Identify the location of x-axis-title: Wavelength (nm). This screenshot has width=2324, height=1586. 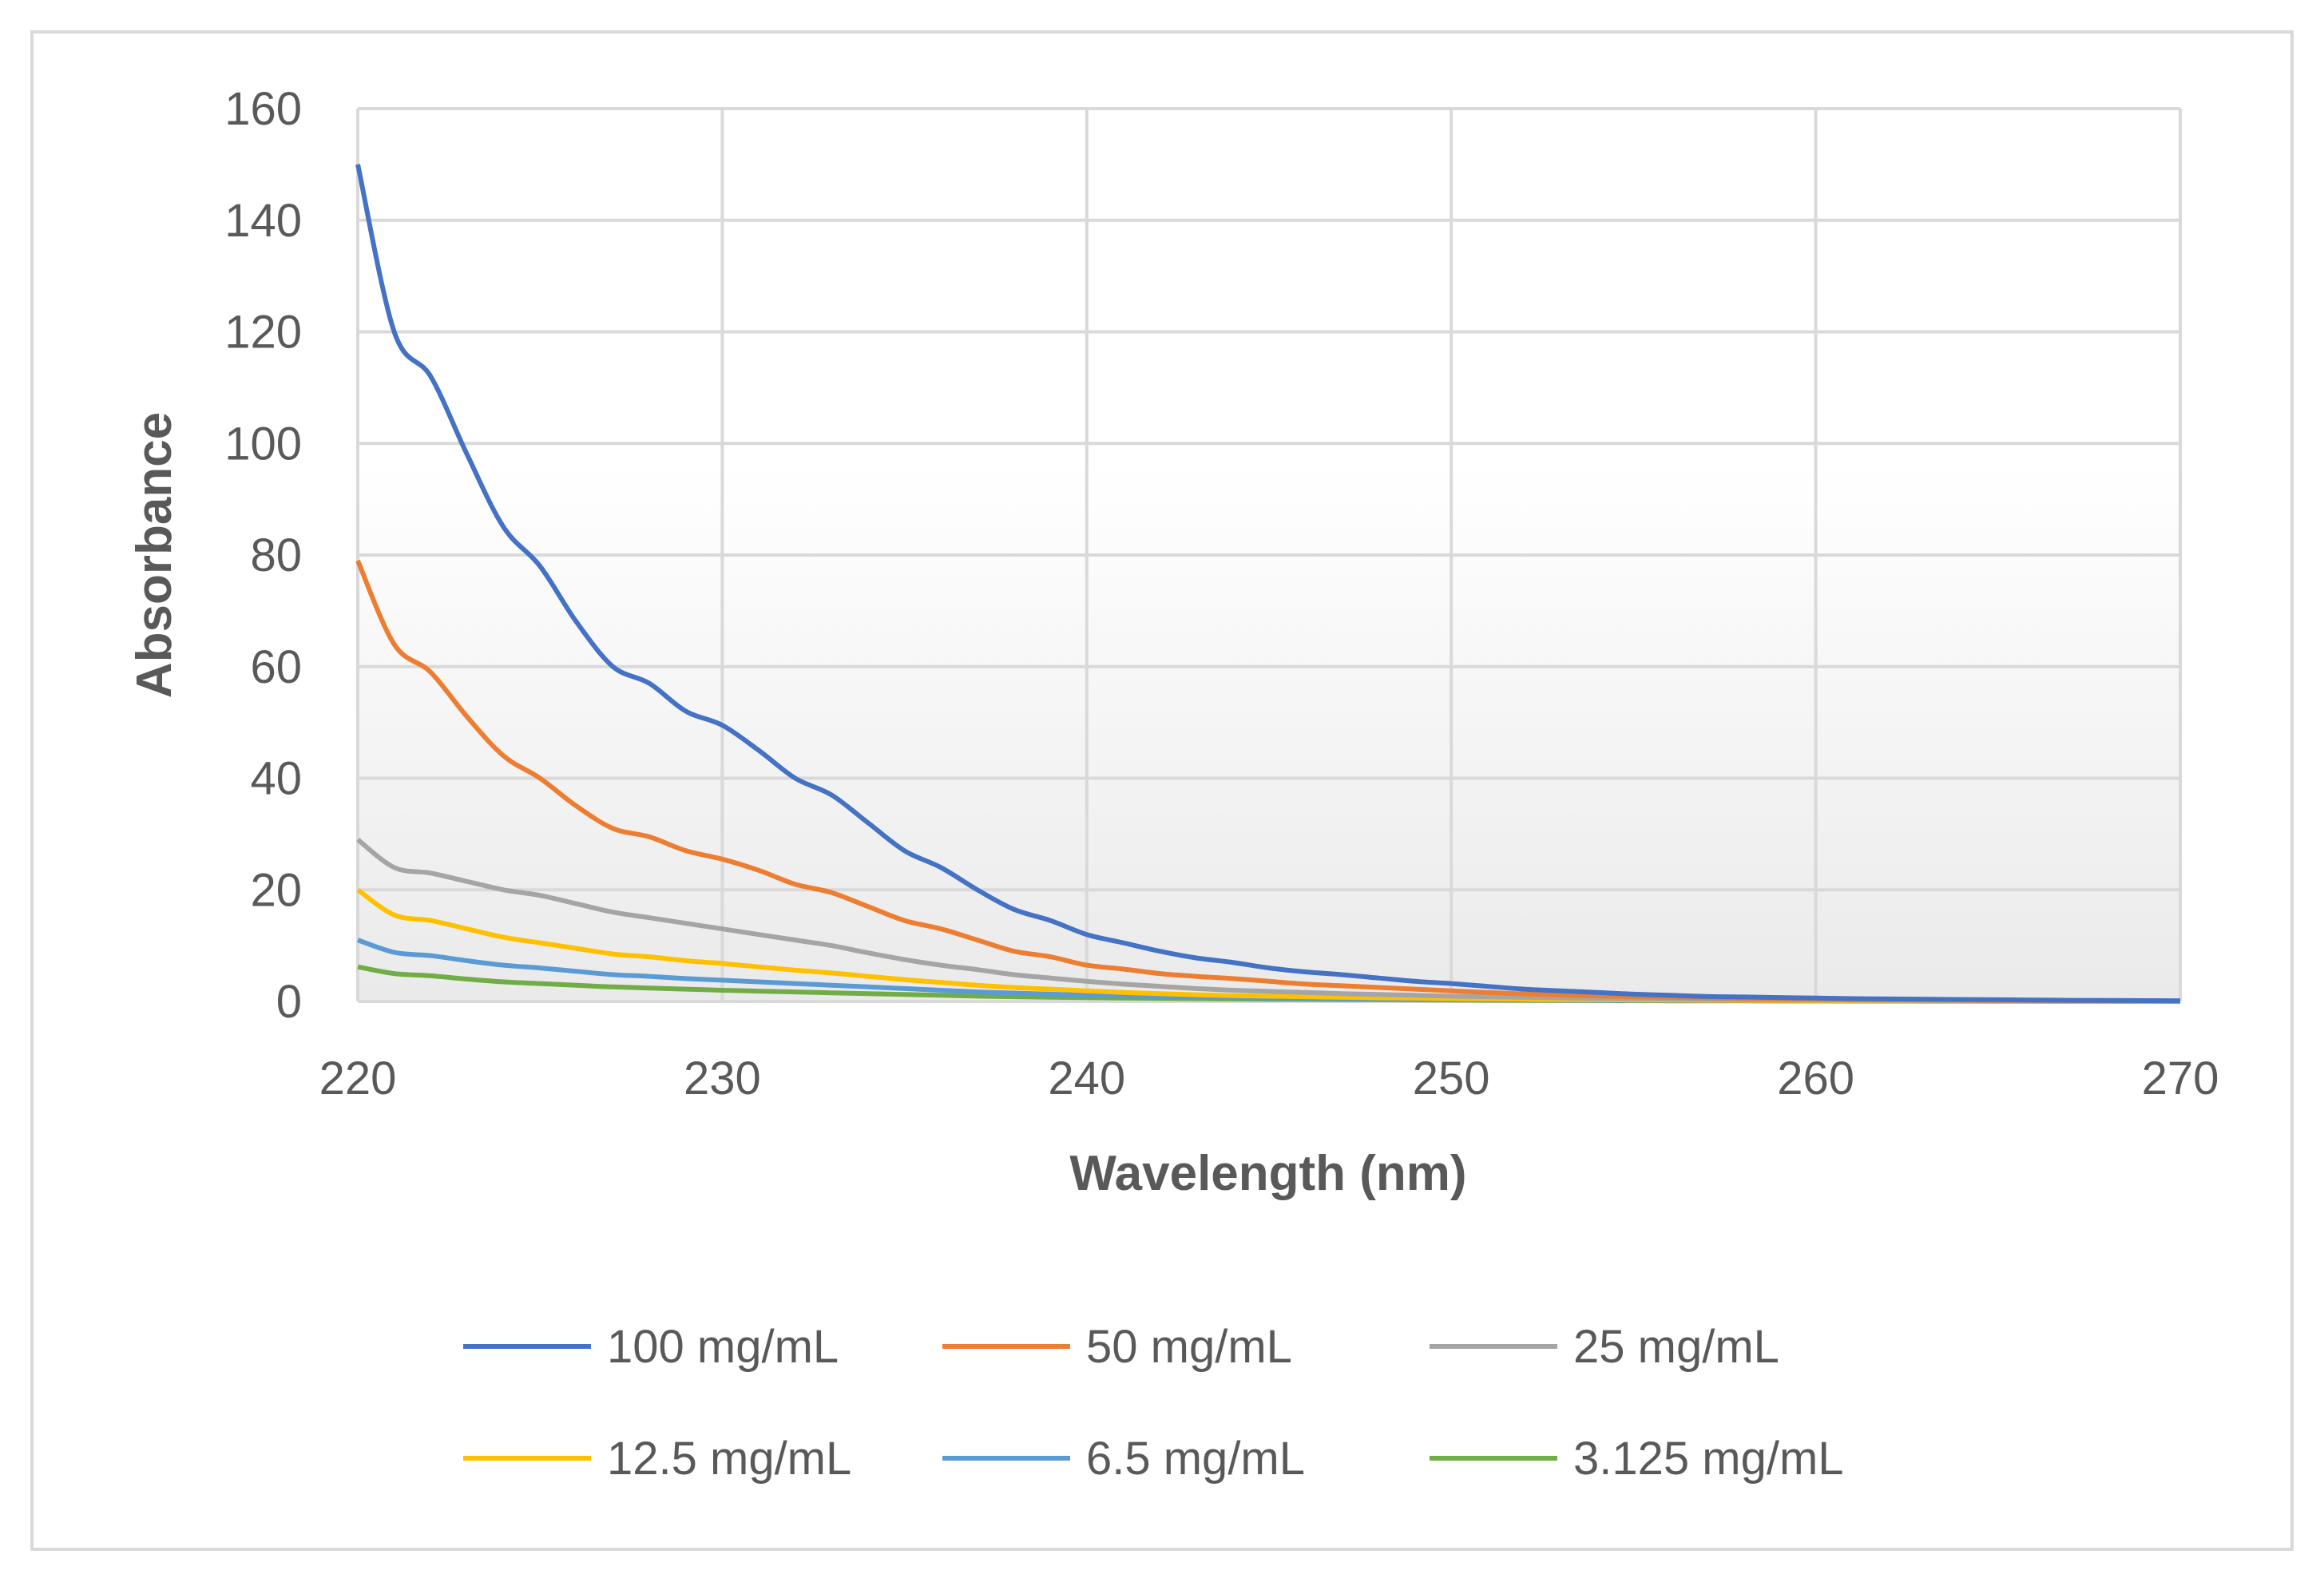
(1267, 1174).